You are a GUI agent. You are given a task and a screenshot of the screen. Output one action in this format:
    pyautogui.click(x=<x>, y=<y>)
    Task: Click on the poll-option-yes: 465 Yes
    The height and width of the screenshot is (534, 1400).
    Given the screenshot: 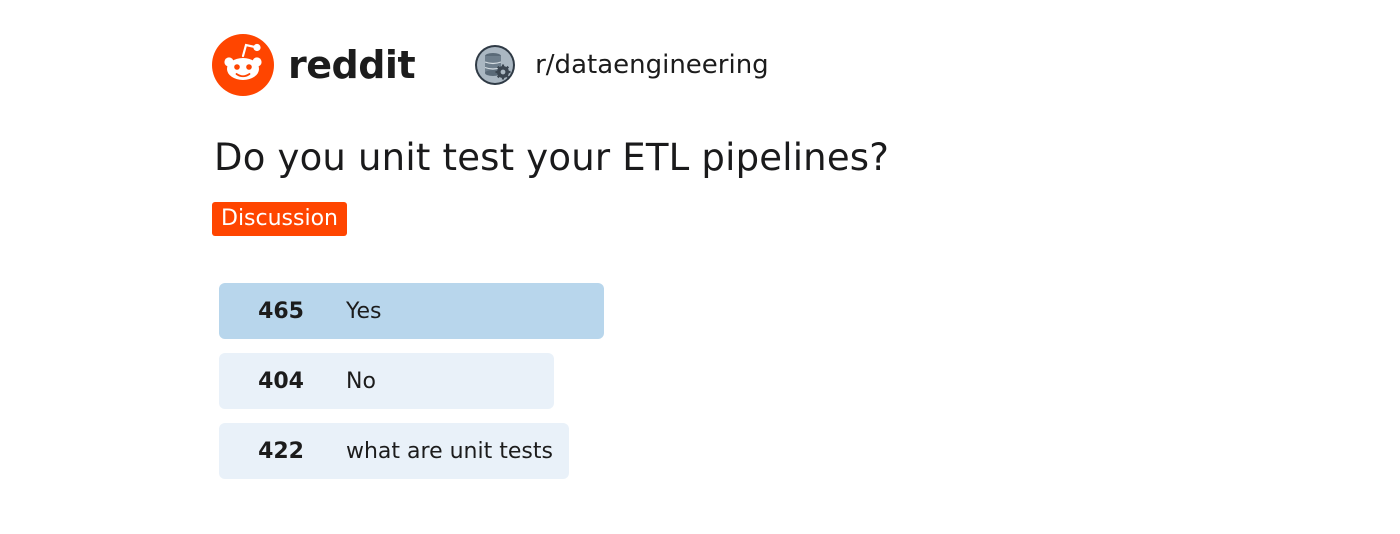 What is the action you would take?
    pyautogui.click(x=411, y=311)
    